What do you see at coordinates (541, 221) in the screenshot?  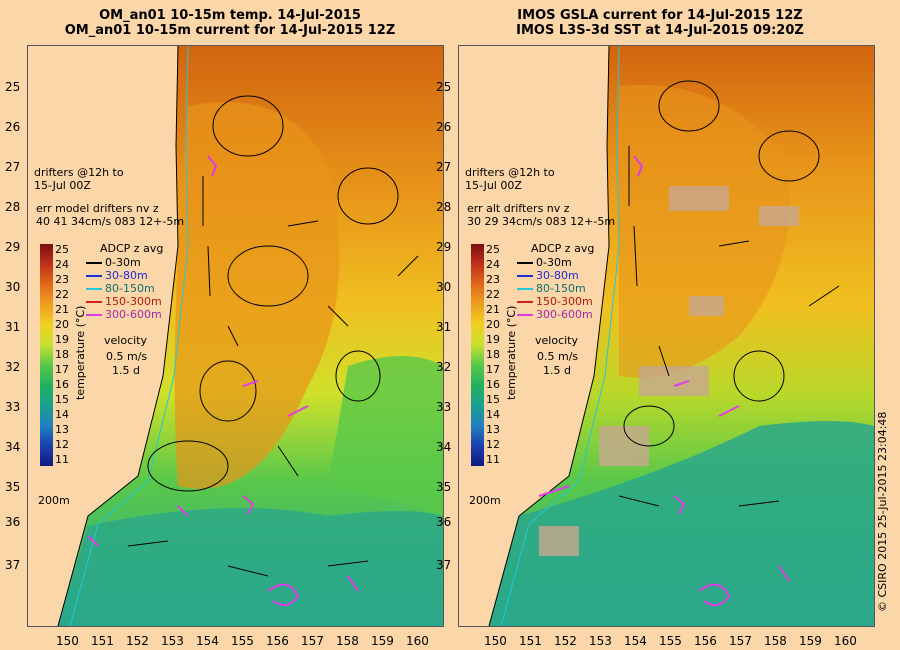 I see `err-line2: 30 29 34cm/s 083 12+-5m` at bounding box center [541, 221].